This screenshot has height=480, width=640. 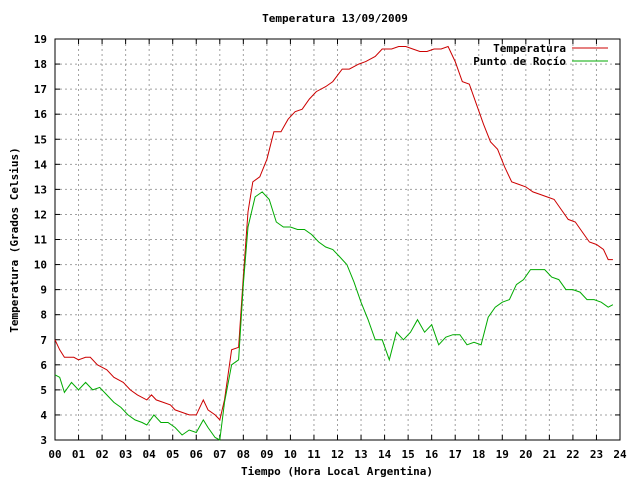 I want to click on x-tick-label: 20, so click(x=525, y=454).